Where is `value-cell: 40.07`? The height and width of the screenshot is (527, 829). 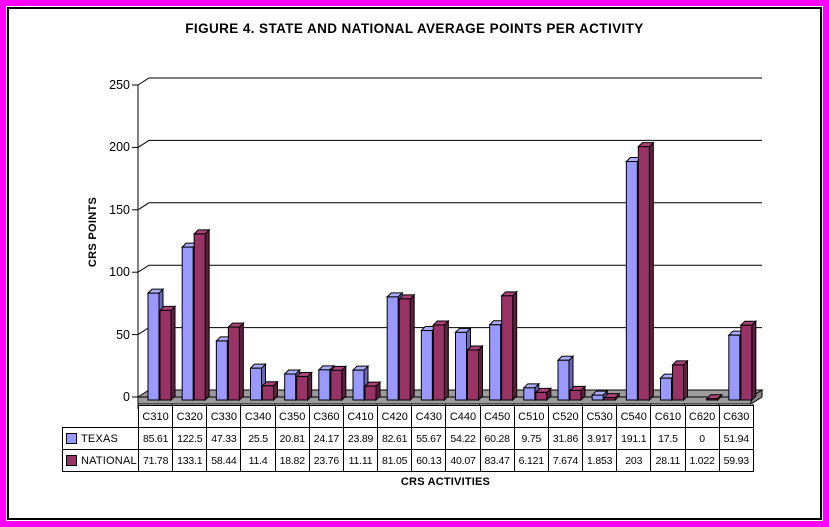
value-cell: 40.07 is located at coordinates (463, 460).